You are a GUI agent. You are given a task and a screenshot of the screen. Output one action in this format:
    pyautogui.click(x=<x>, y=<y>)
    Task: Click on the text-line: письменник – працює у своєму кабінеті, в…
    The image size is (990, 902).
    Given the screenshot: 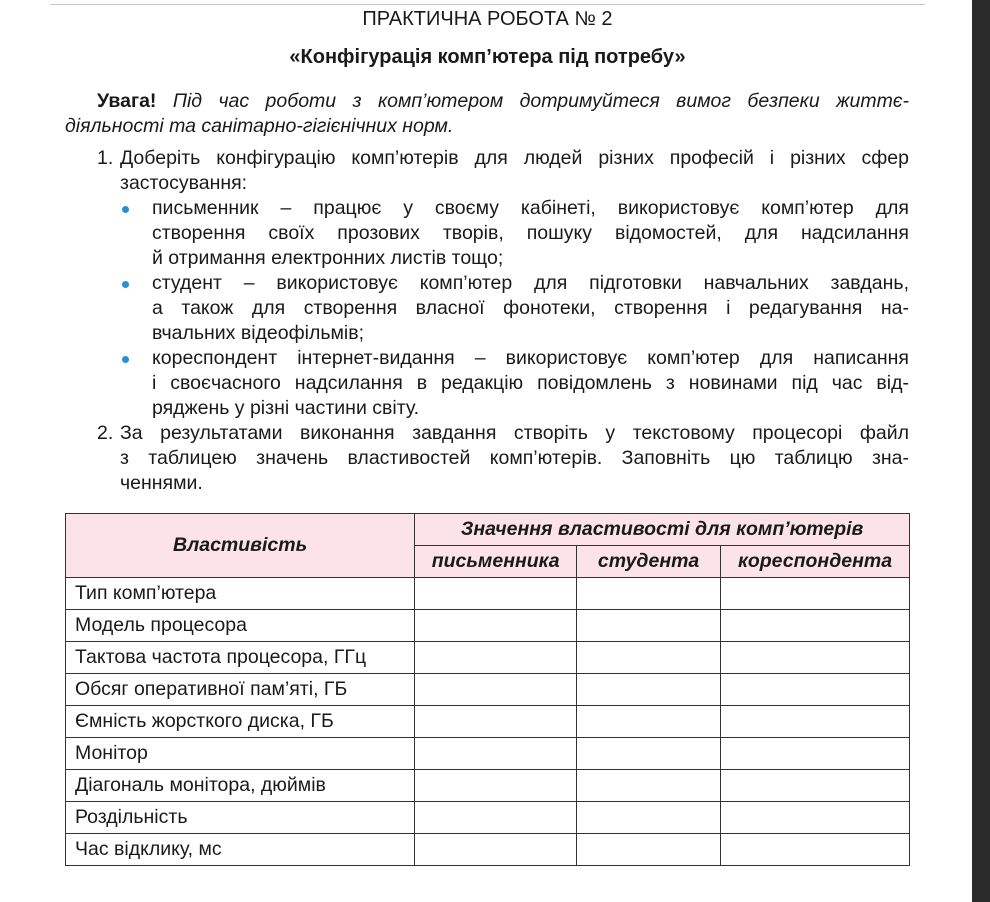 What is the action you would take?
    pyautogui.click(x=530, y=208)
    